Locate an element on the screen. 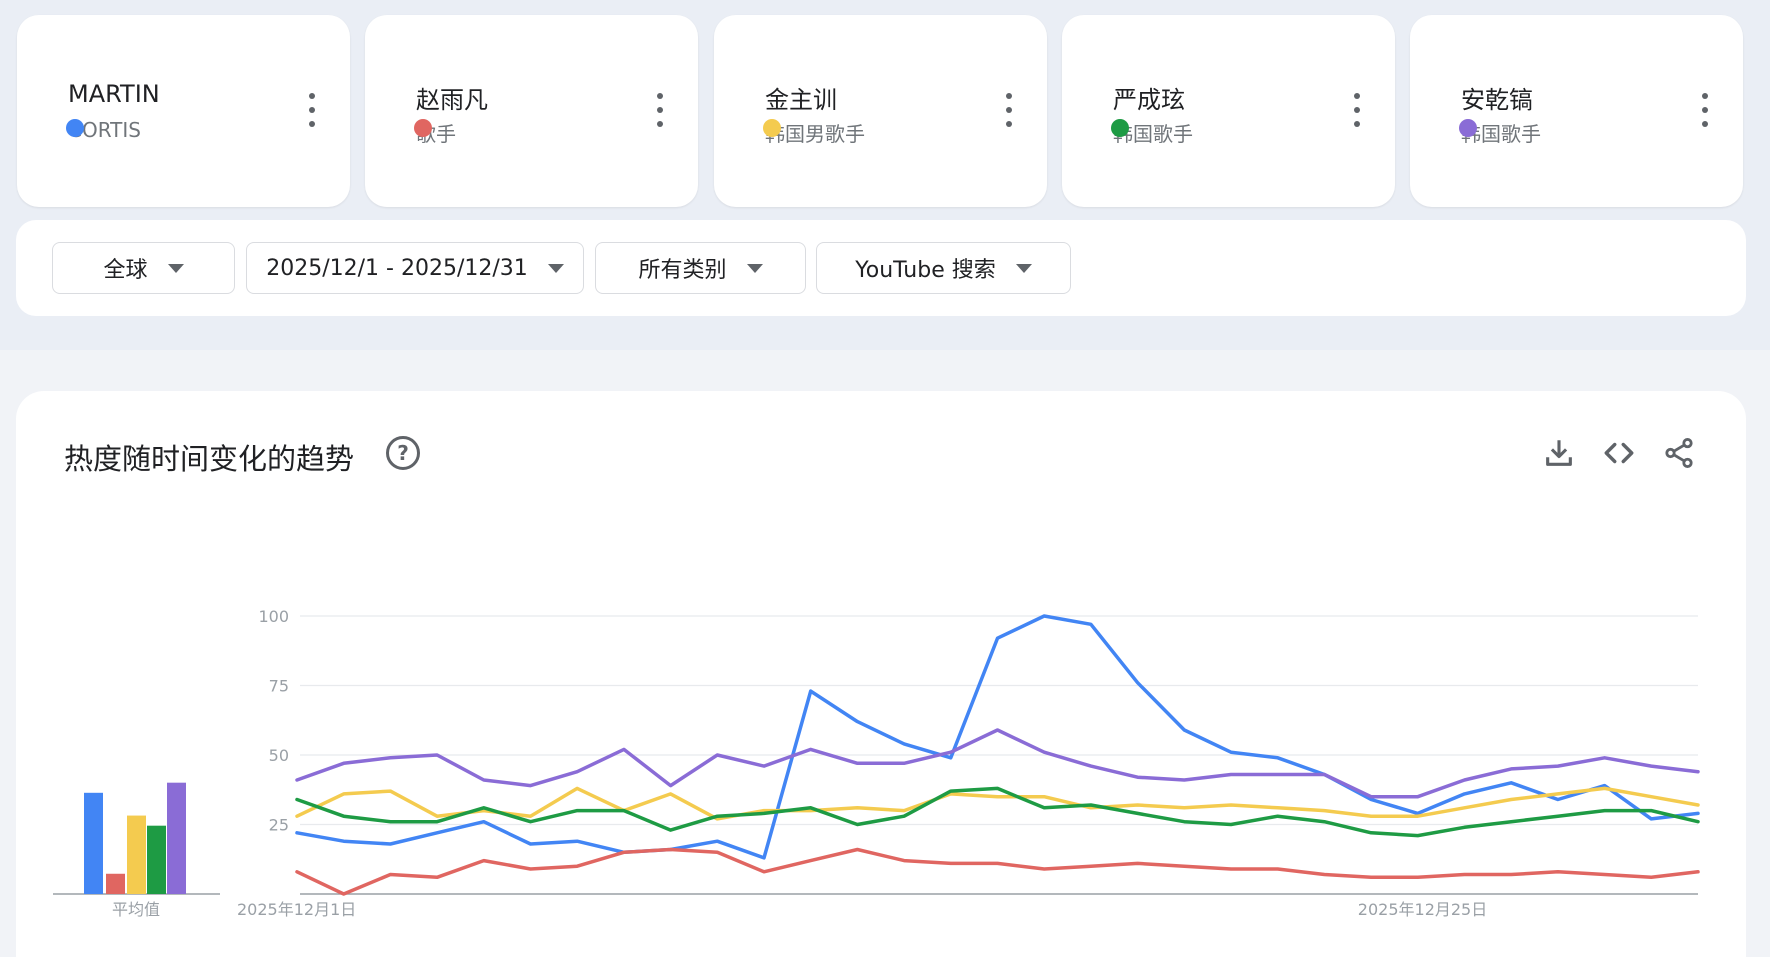 This screenshot has height=957, width=1770. embed-icon is located at coordinates (1619, 453).